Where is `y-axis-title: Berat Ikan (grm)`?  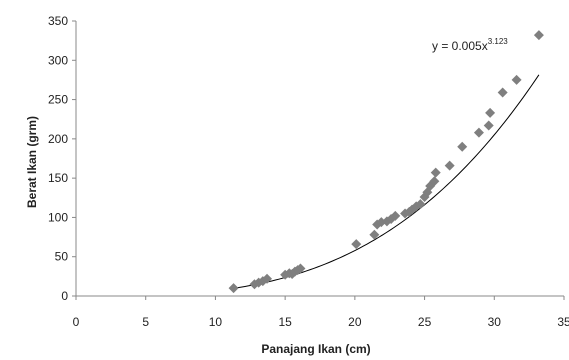 y-axis-title: Berat Ikan (grm) is located at coordinates (32, 162).